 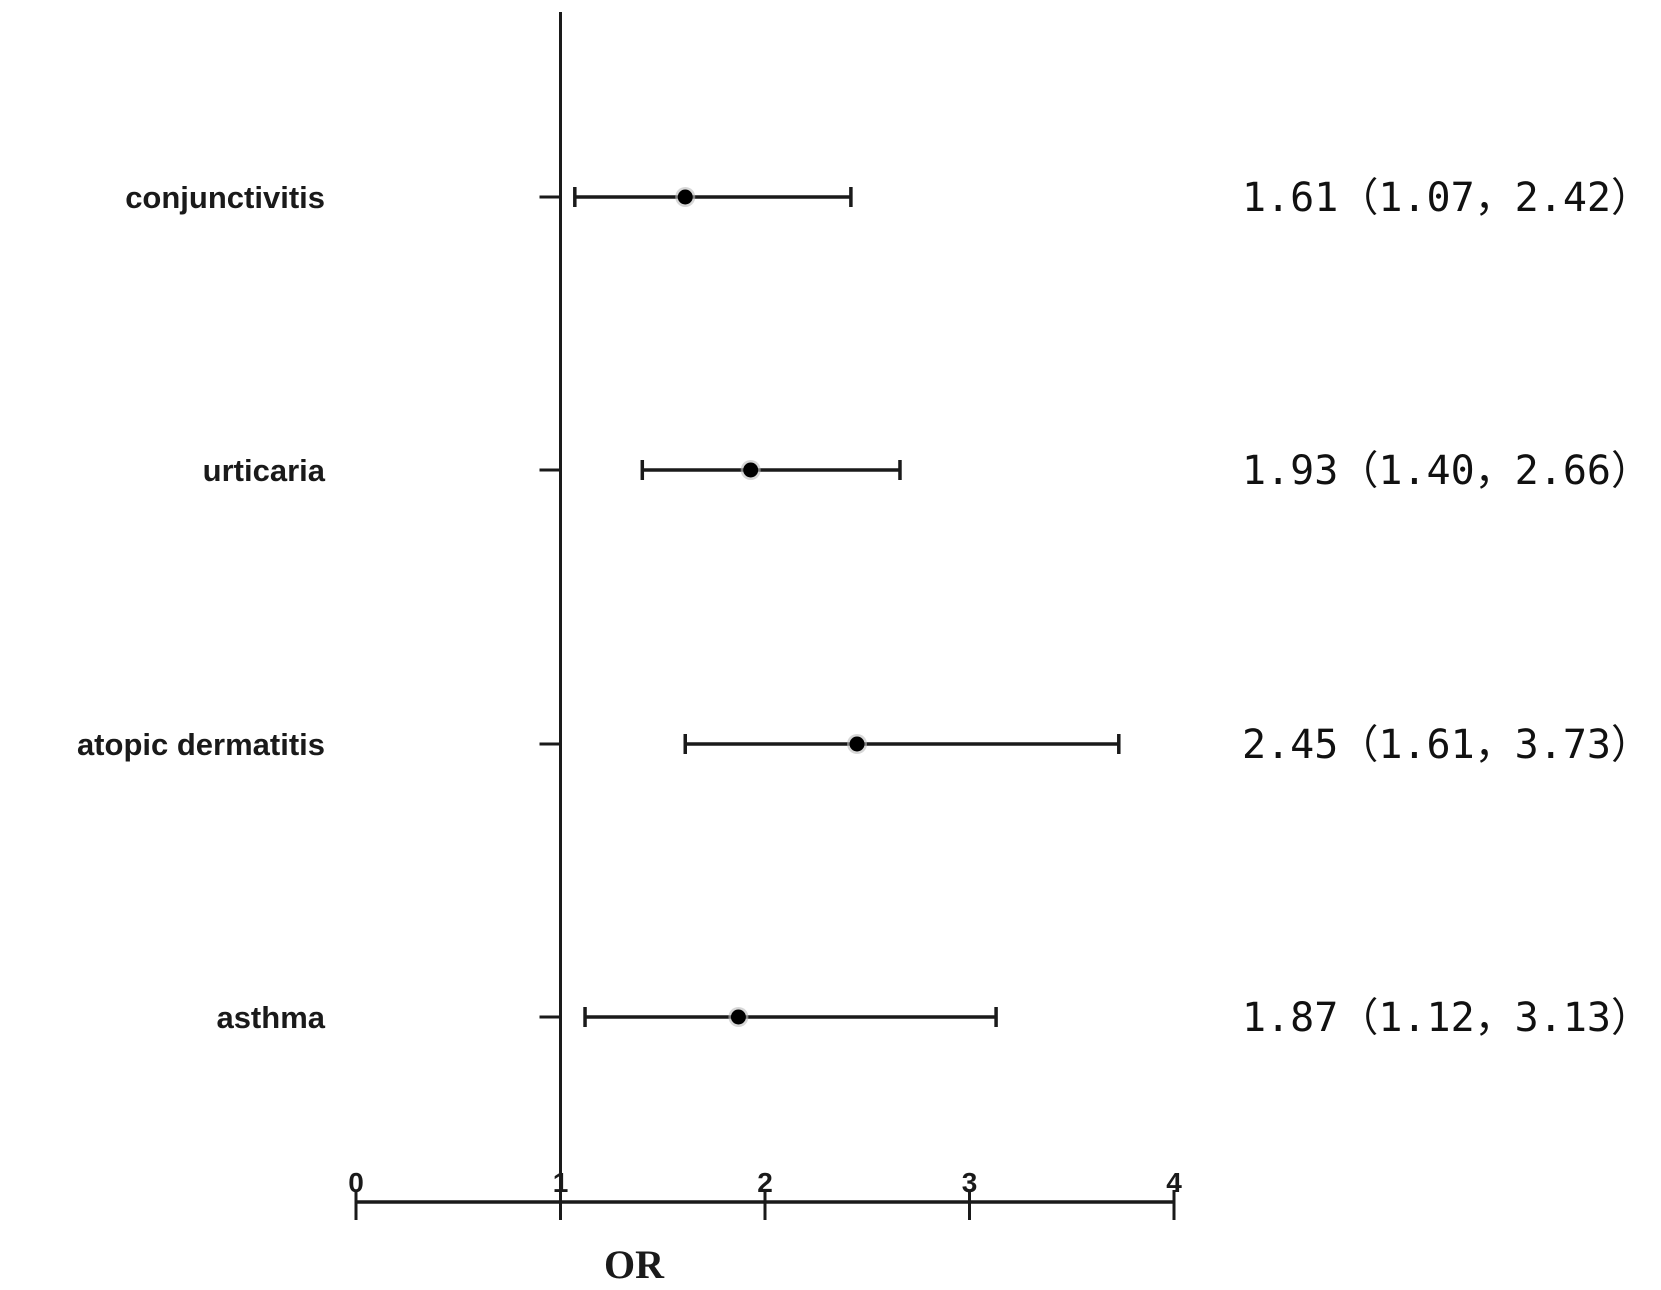 I want to click on x-tick-label: 1, so click(x=561, y=1182).